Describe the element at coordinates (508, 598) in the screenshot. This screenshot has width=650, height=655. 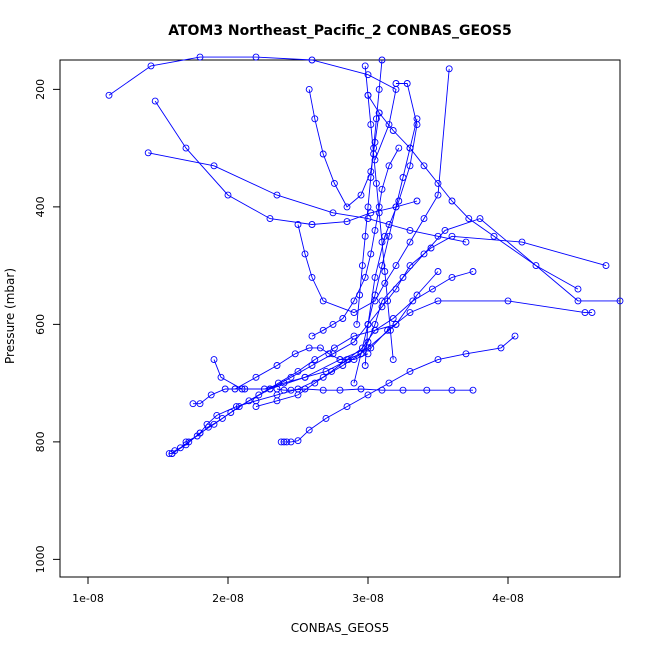
I see `x-tick-label: 4e-08` at that location.